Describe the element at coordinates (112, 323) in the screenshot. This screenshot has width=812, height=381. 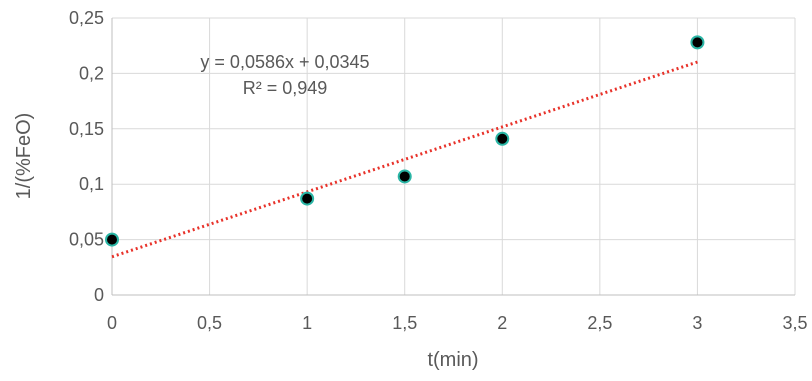
I see `x-tick-label: 0` at that location.